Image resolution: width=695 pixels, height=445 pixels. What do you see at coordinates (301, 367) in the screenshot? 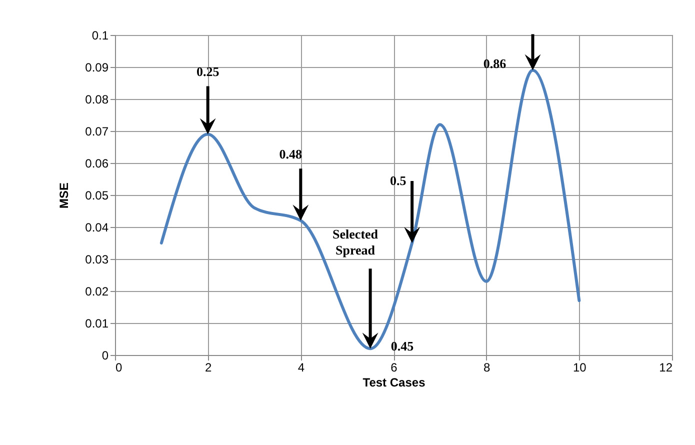
I see `x-tick-label: 4` at bounding box center [301, 367].